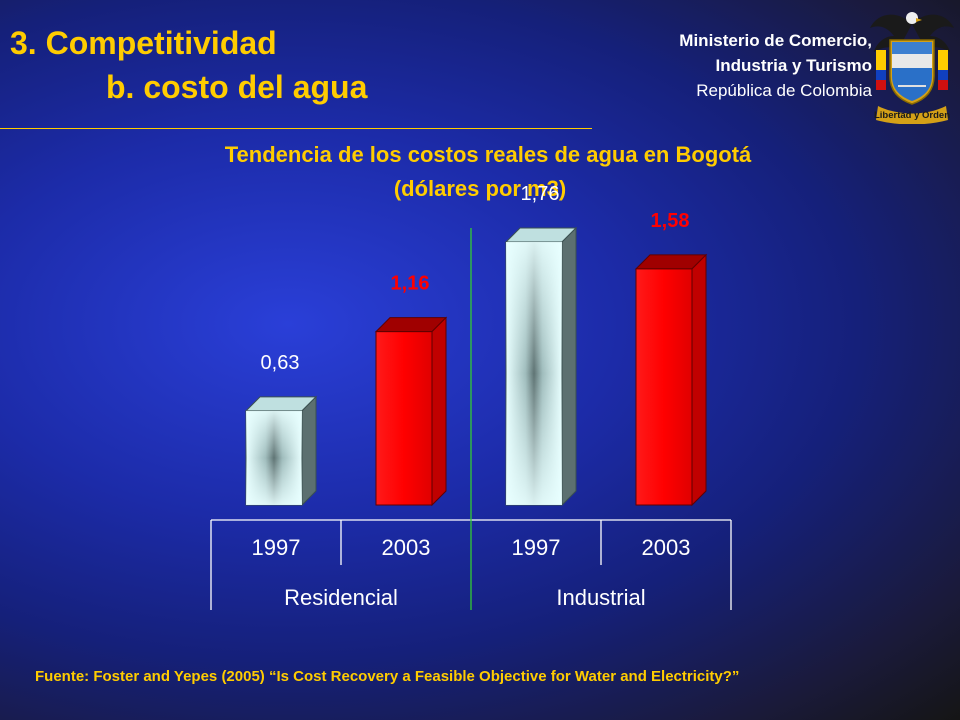 The height and width of the screenshot is (720, 960). Describe the element at coordinates (600, 597) in the screenshot. I see `group-label-industrial: Industrial` at that location.